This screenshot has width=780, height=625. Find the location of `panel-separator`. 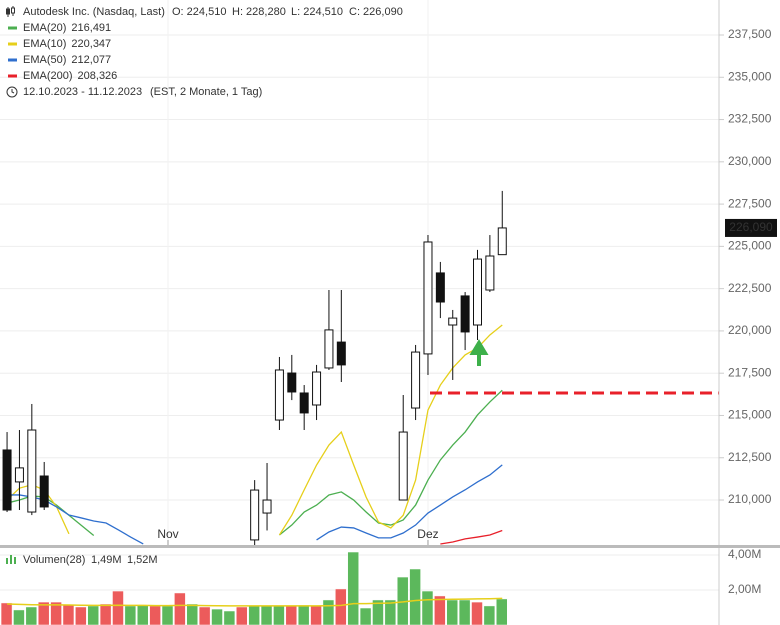

panel-separator is located at coordinates (390, 546).